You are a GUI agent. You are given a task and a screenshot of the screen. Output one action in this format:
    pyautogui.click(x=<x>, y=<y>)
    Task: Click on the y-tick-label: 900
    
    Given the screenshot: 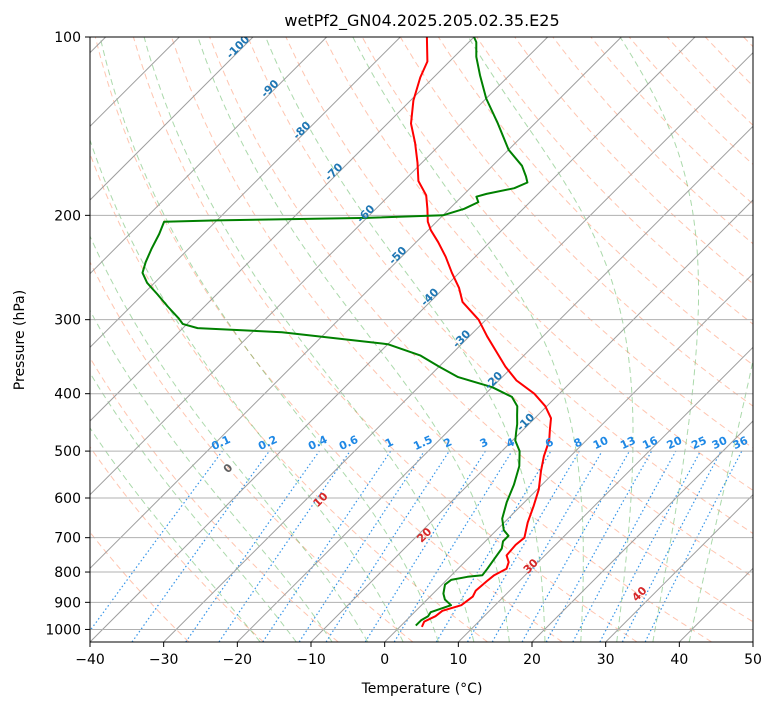 What is the action you would take?
    pyautogui.click(x=67, y=603)
    